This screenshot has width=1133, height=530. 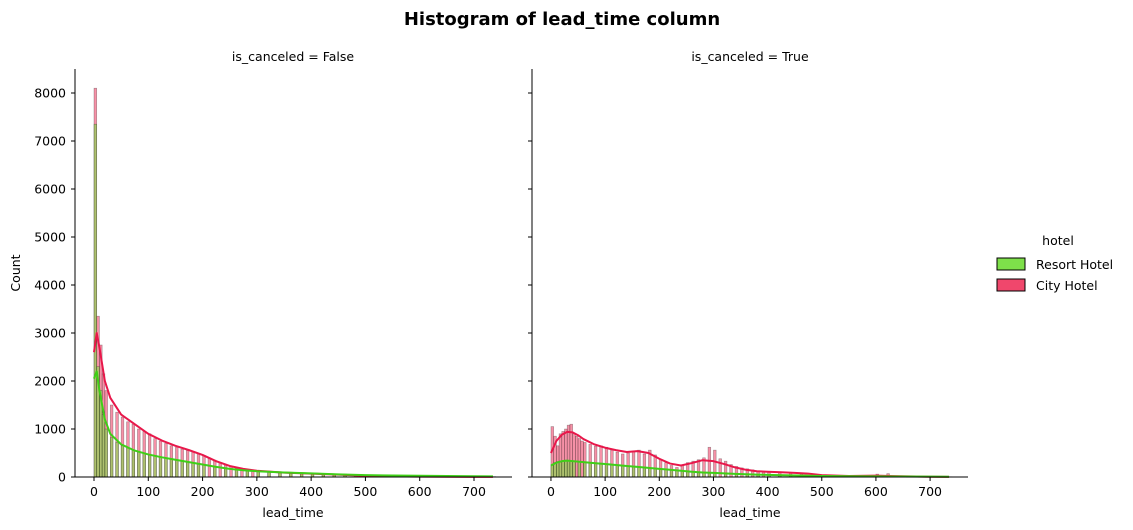 What do you see at coordinates (50, 237) in the screenshot?
I see `y-tick-label: 5000` at bounding box center [50, 237].